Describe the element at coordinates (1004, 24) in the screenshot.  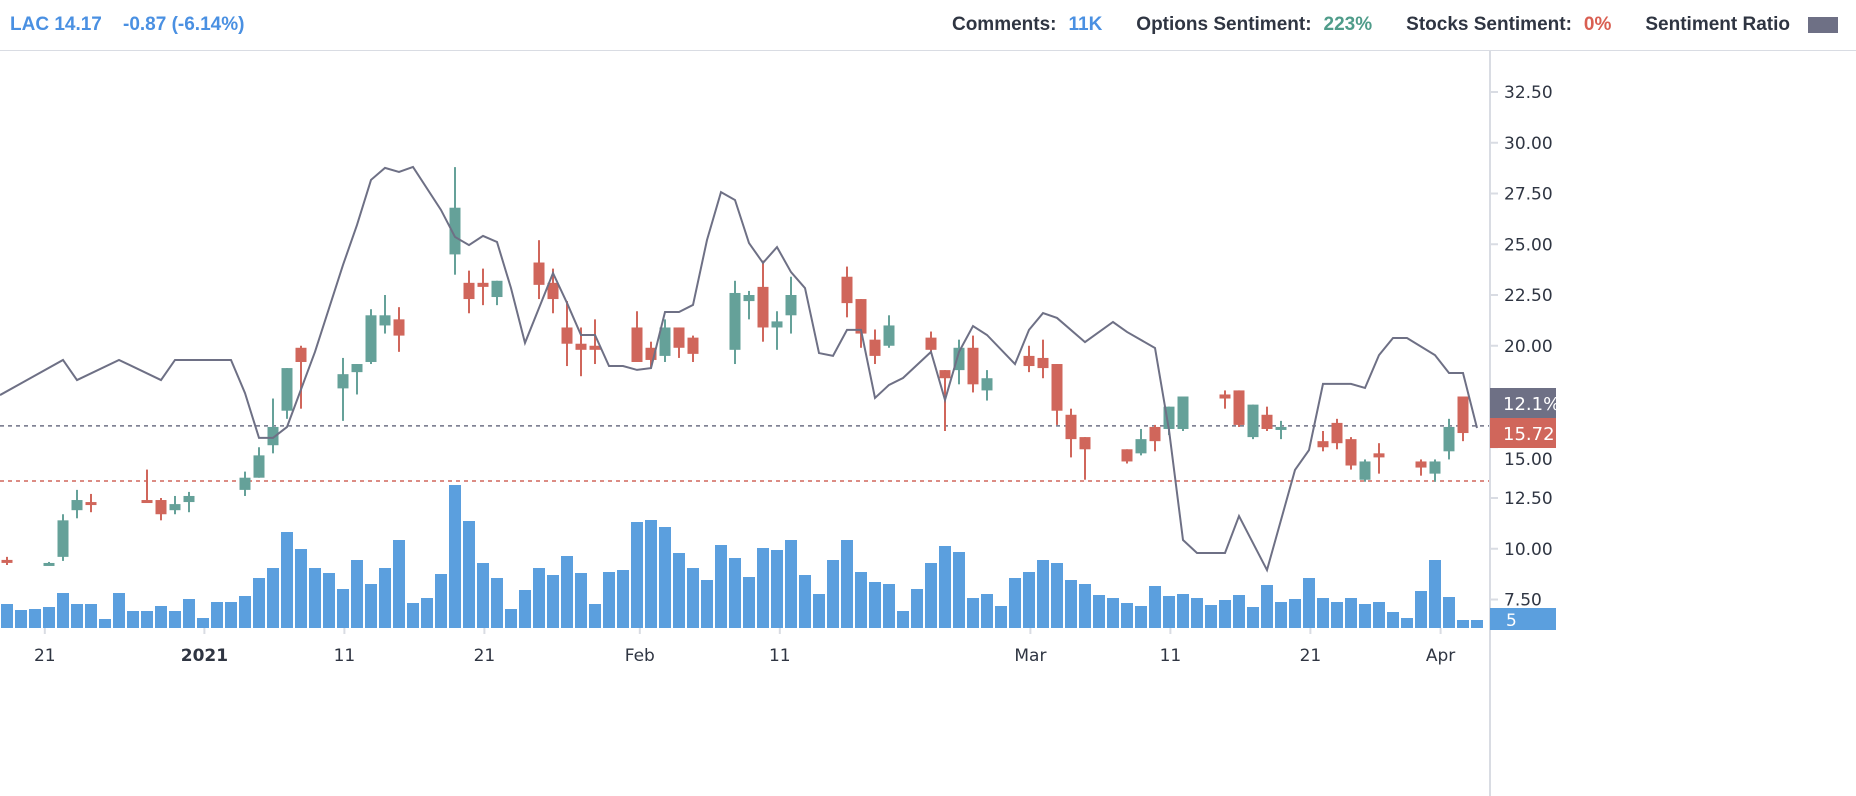
I see `comments-label: Comments:` at that location.